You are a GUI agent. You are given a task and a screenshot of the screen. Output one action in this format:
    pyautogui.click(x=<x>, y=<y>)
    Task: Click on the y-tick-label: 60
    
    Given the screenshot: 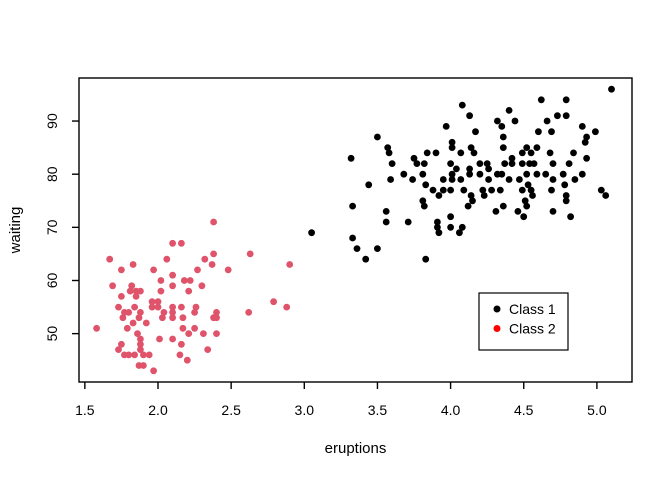 What is the action you would take?
    pyautogui.click(x=52, y=280)
    